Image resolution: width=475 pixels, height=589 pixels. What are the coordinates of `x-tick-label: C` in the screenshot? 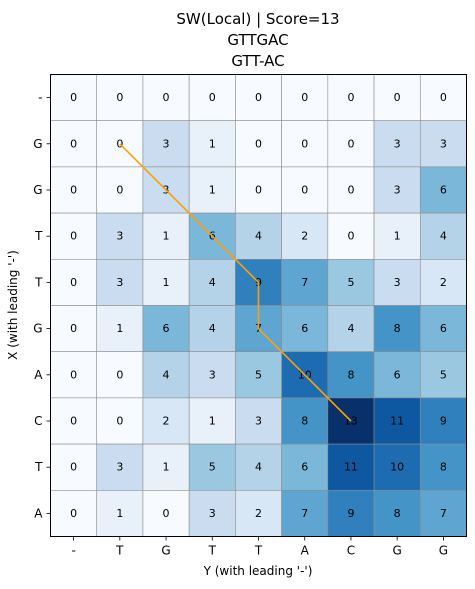 It's located at (351, 551).